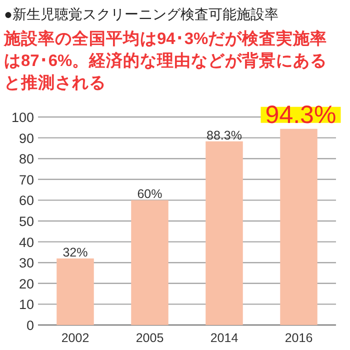  What do you see at coordinates (224, 135) in the screenshot?
I see `data-label: 88.3%` at bounding box center [224, 135].